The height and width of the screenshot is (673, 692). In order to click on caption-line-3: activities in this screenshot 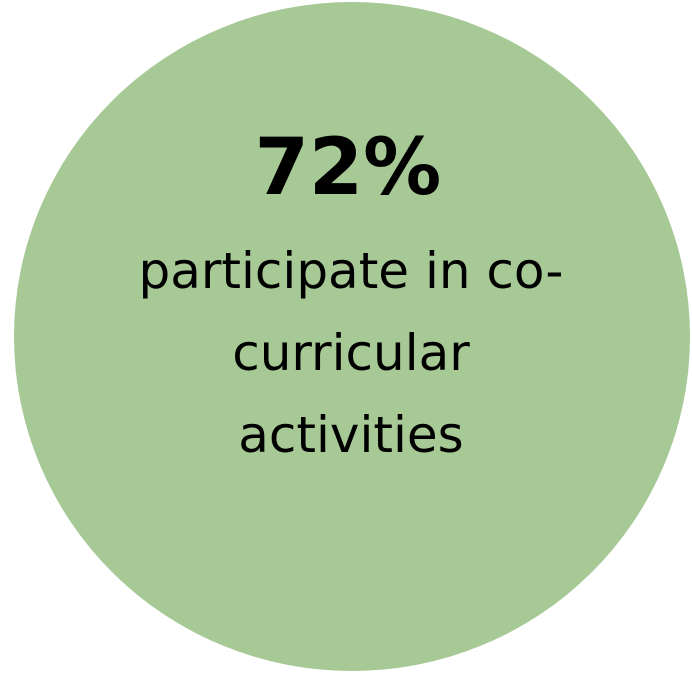, I will do `click(351, 435)`.